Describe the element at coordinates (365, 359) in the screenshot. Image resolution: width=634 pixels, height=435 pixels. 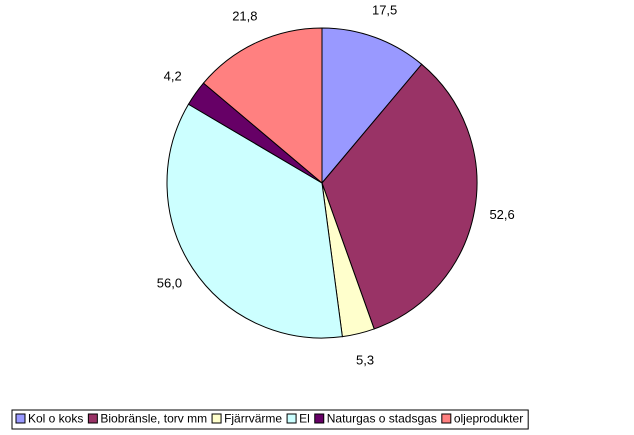
I see `data-label: 5,3` at that location.